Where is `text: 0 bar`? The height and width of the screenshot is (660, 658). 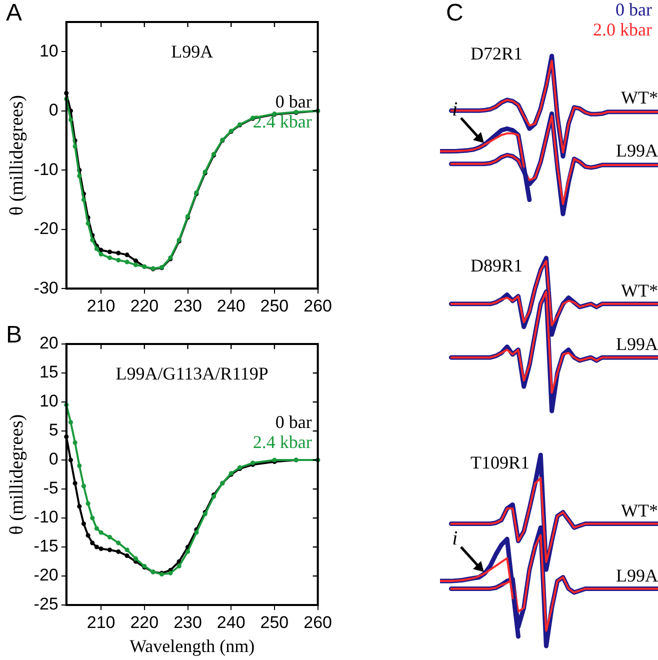
text: 0 bar is located at coordinates (634, 10).